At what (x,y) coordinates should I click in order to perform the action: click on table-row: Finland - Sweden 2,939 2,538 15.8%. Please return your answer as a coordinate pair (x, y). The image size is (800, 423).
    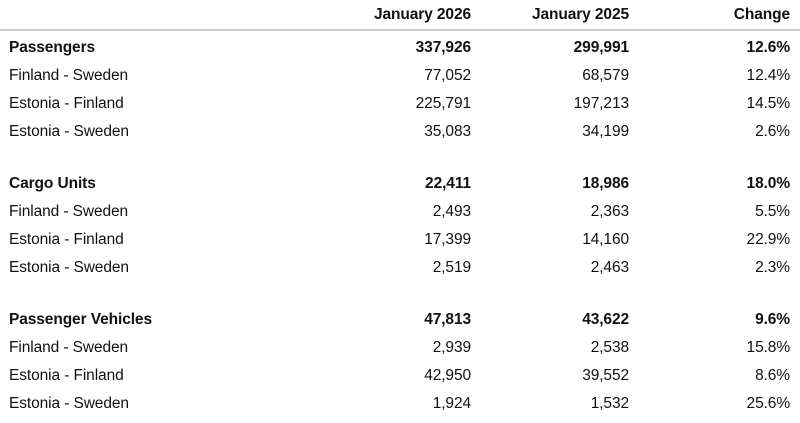
    Looking at the image, I should click on (400, 348).